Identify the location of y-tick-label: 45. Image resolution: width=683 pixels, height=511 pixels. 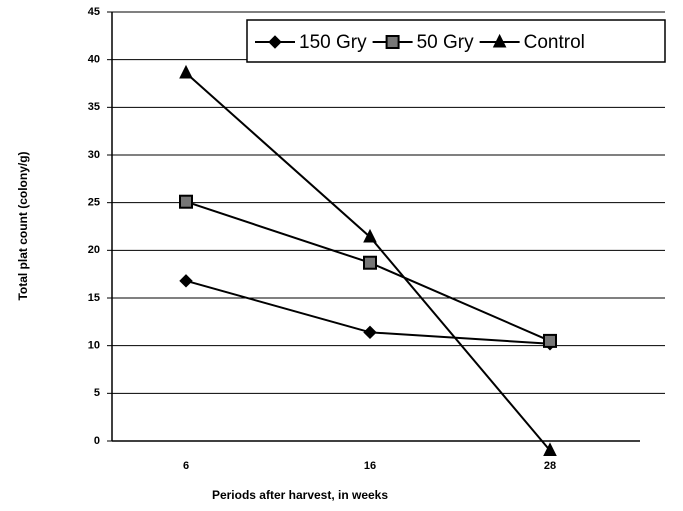
(94, 12).